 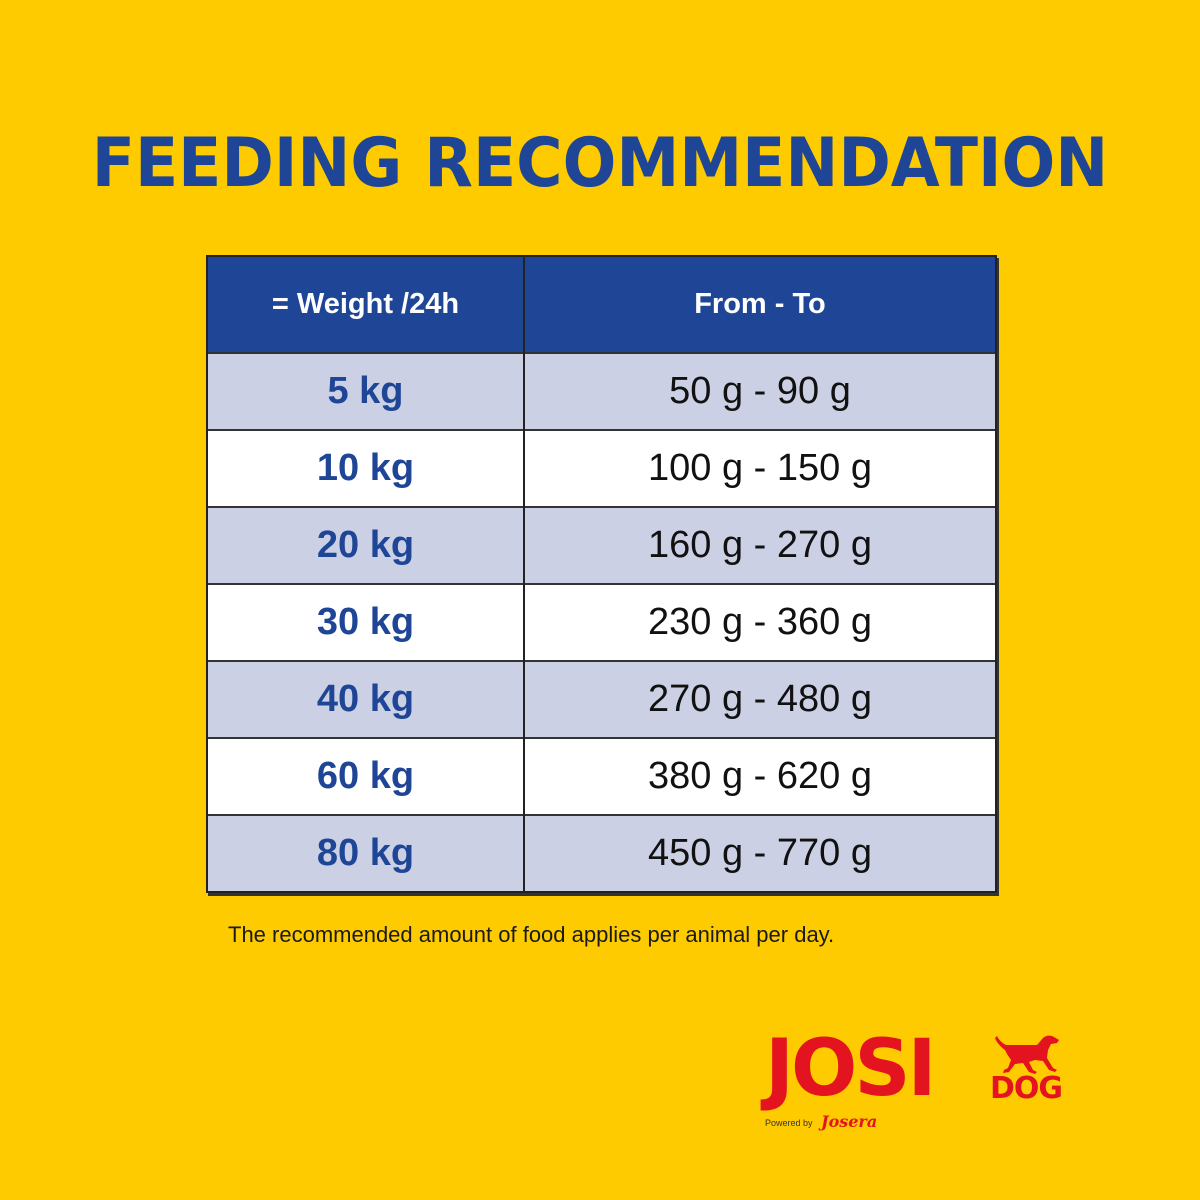 I want to click on table-row: 20 kg 160 g - 270 g, so click(x=601, y=545).